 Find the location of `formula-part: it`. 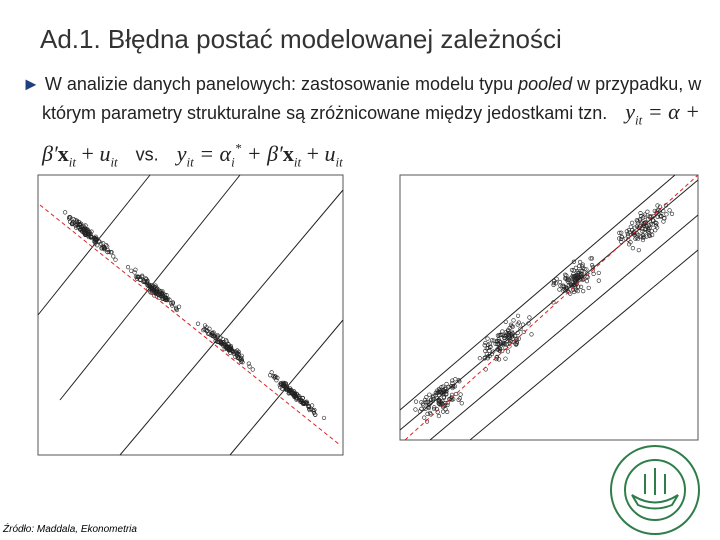

formula-part: it is located at coordinates (297, 162).